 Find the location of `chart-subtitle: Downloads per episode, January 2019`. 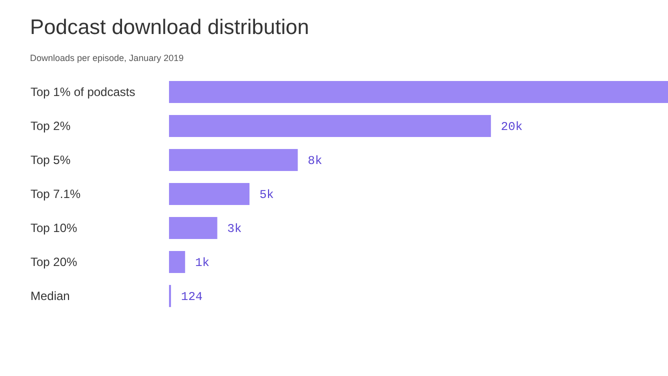

chart-subtitle: Downloads per episode, January 2019 is located at coordinates (107, 58).